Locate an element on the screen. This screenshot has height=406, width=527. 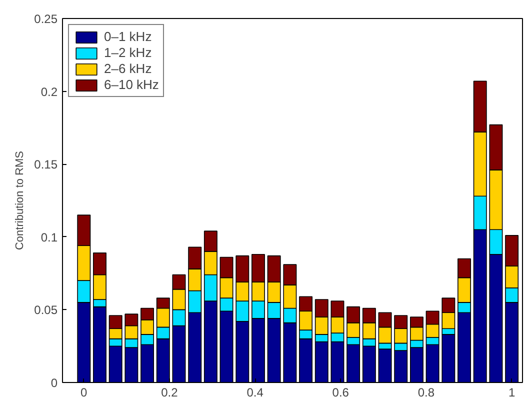
x-tick-label: 0.6 is located at coordinates (341, 393).